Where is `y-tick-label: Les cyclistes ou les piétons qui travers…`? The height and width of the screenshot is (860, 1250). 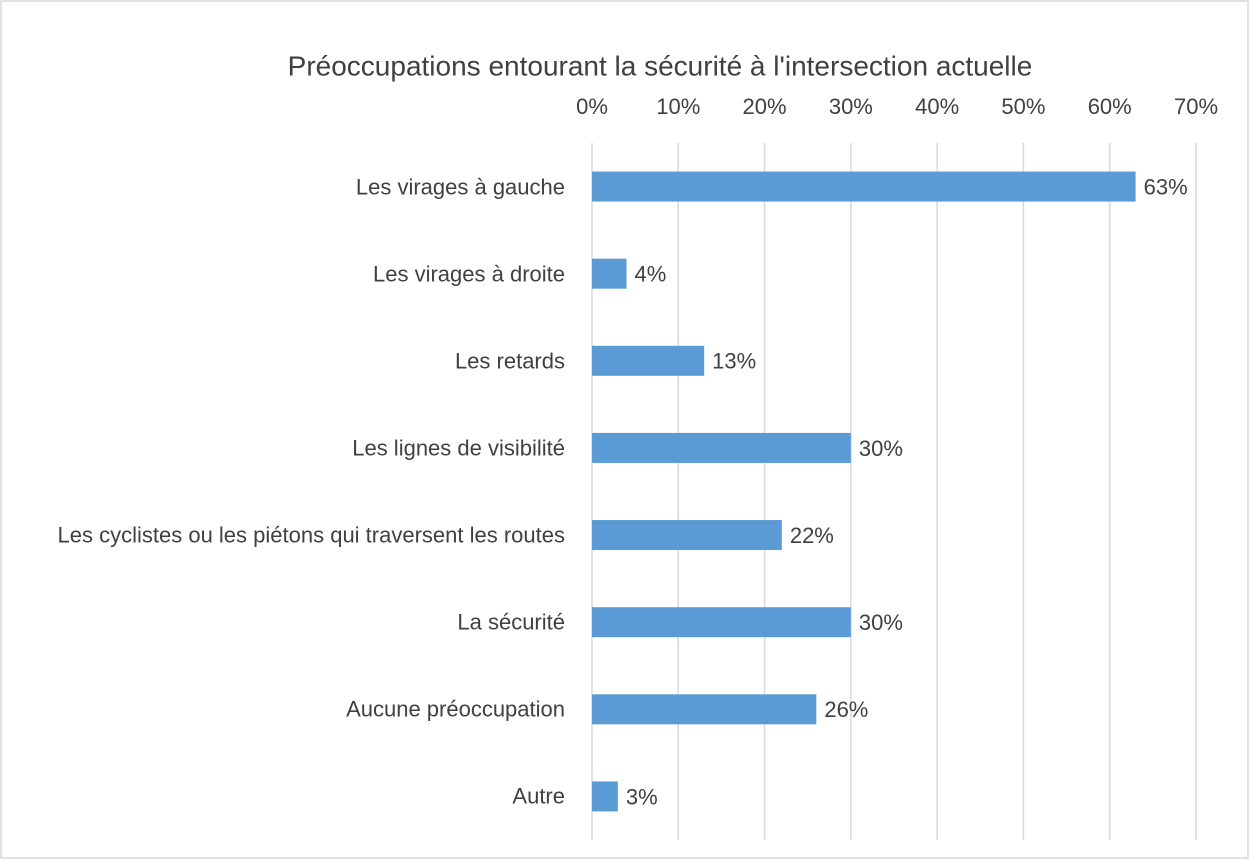 y-tick-label: Les cyclistes ou les piétons qui travers… is located at coordinates (311, 535).